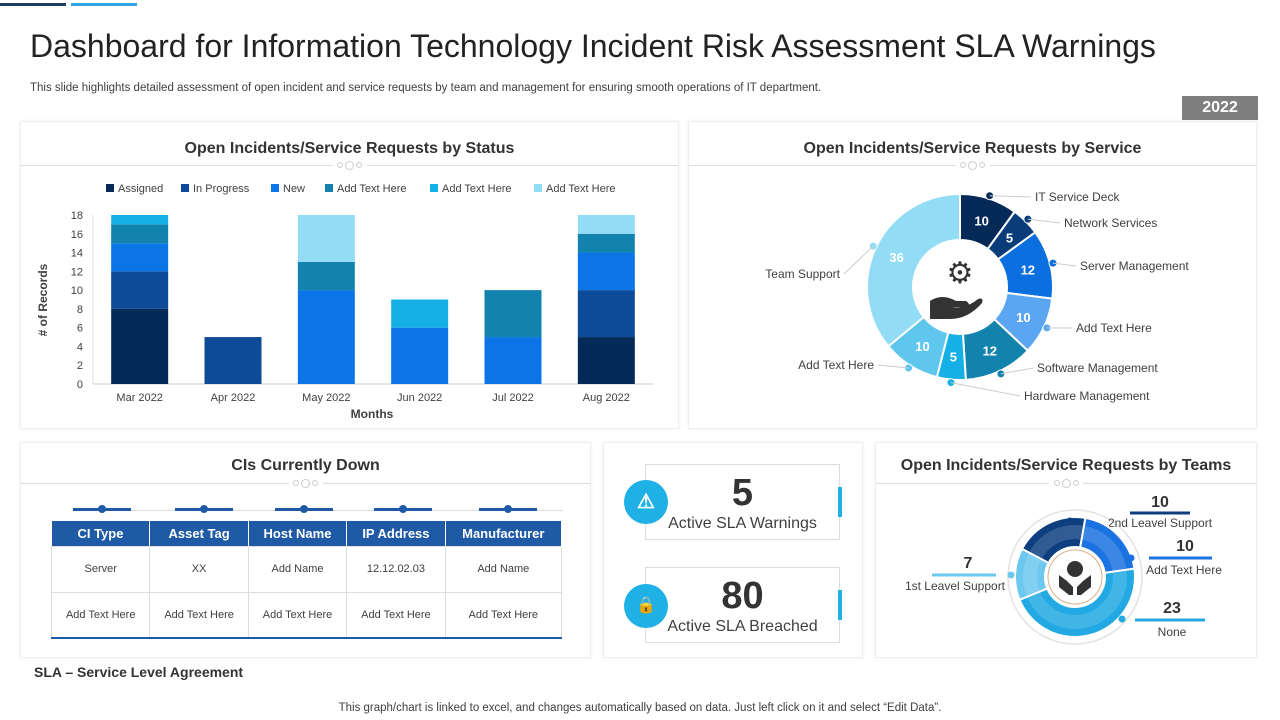 The image size is (1280, 720). Describe the element at coordinates (221, 189) in the screenshot. I see `legend-label: In Progress` at that location.